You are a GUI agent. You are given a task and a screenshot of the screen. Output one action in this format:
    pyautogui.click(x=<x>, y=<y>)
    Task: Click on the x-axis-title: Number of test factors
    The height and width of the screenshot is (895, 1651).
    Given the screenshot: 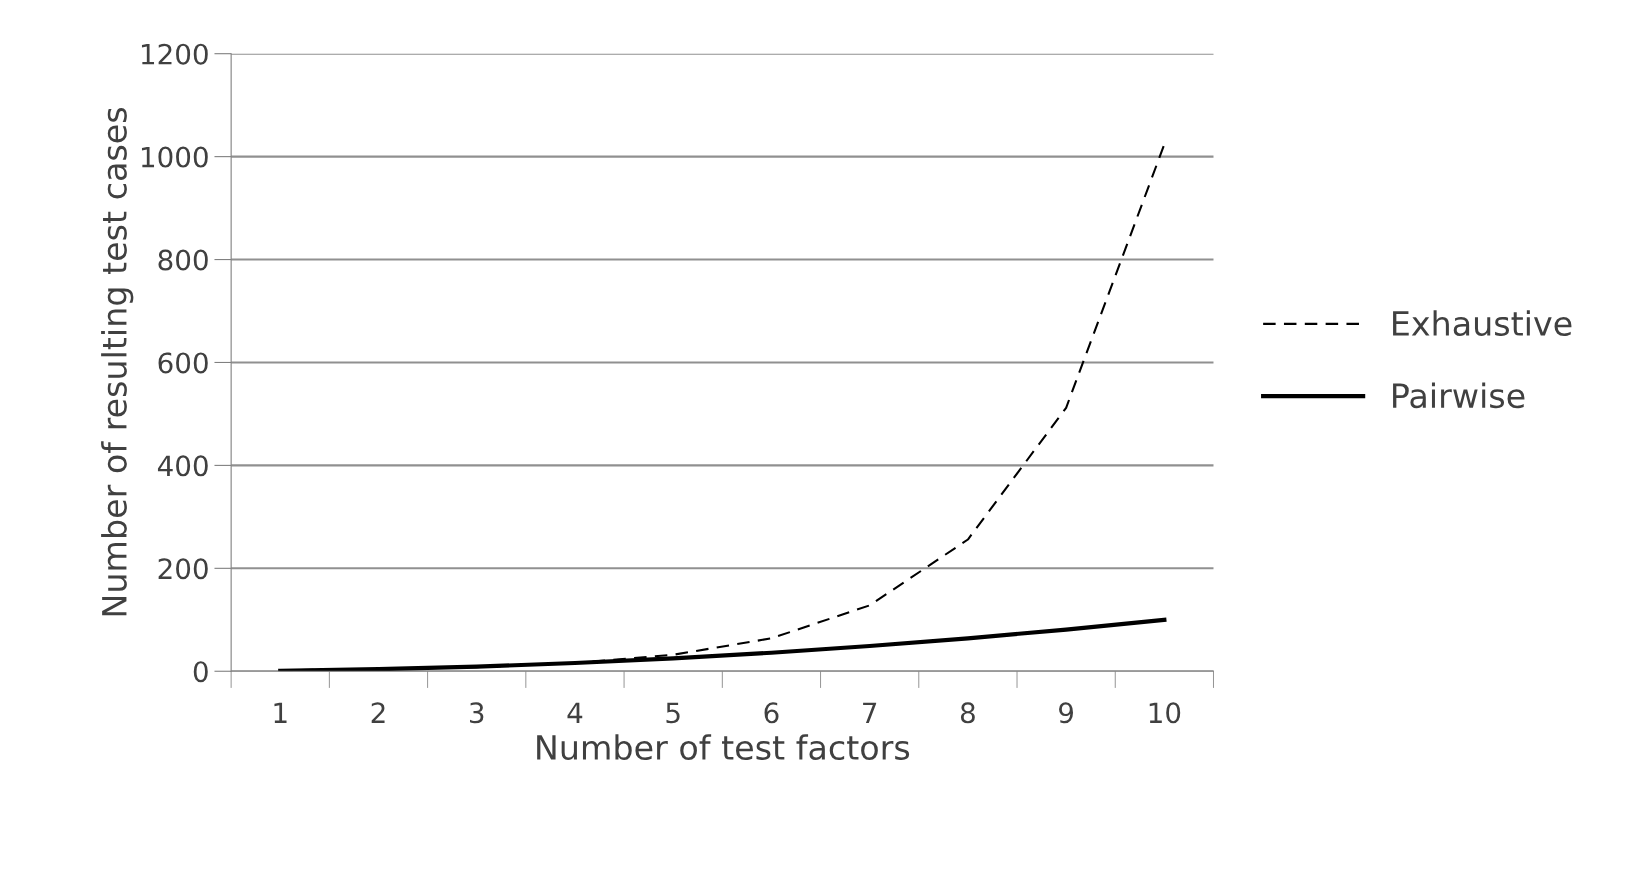 What is the action you would take?
    pyautogui.click(x=723, y=747)
    